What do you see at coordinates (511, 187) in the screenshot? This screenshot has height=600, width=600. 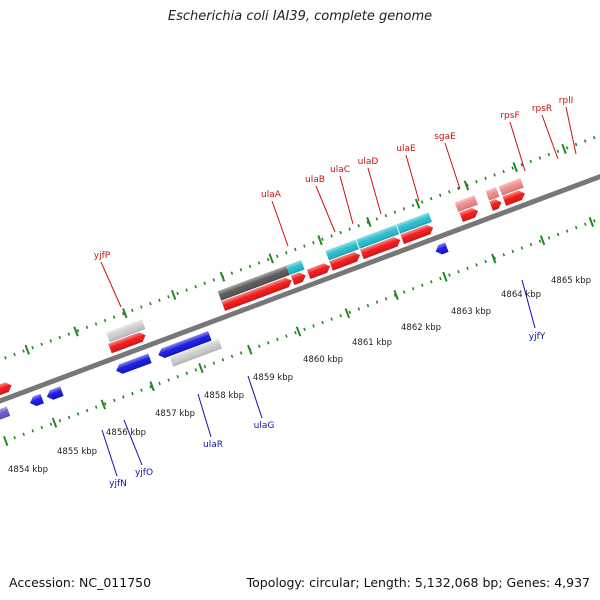 I see `feature-rna-pink-rplI` at bounding box center [511, 187].